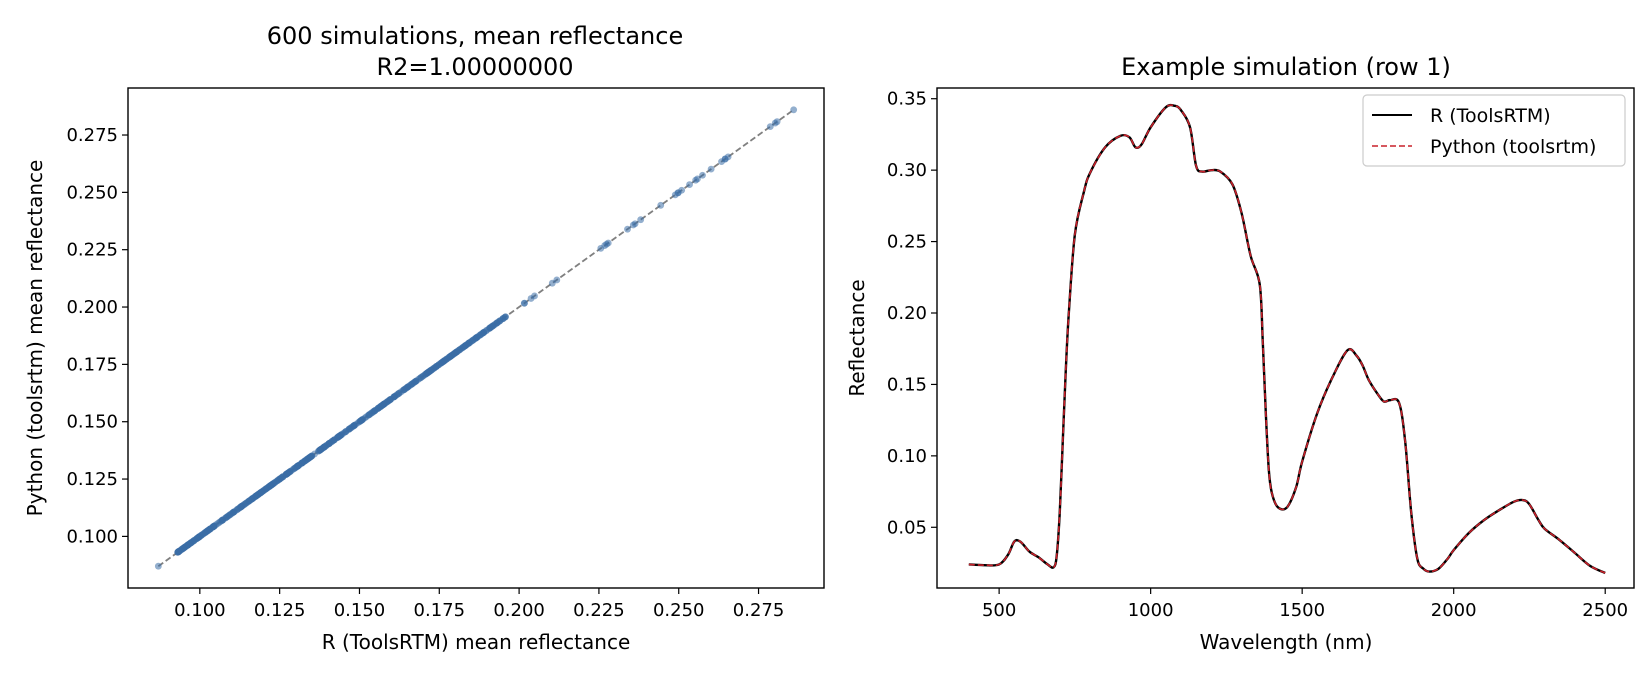 This screenshot has height=675, width=1650. What do you see at coordinates (907, 242) in the screenshot?
I see `spectrum-y-tick-label: 0.25` at bounding box center [907, 242].